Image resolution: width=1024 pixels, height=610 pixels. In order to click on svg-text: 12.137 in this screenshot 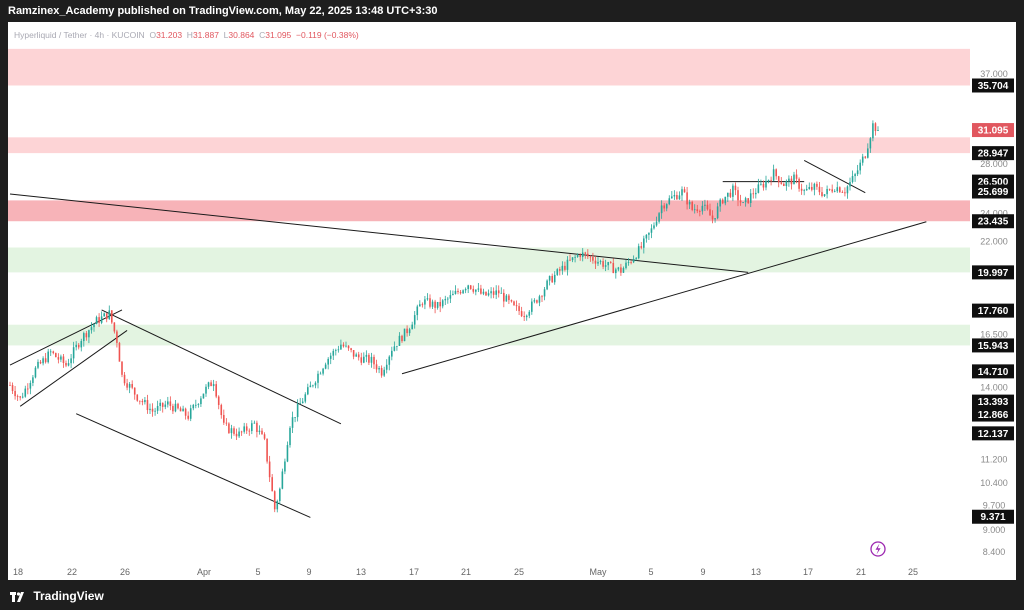, I will do `click(993, 434)`.